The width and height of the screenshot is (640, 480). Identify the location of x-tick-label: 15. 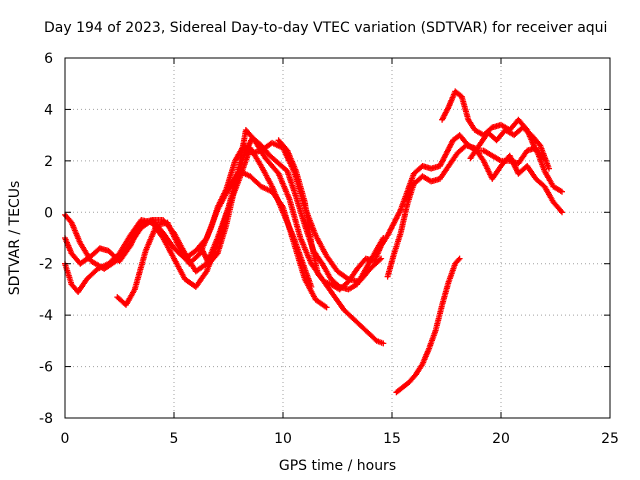
(392, 439).